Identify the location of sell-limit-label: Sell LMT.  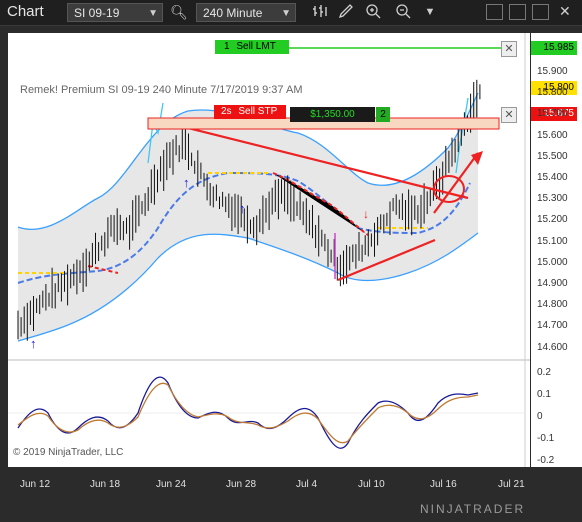
(256, 46).